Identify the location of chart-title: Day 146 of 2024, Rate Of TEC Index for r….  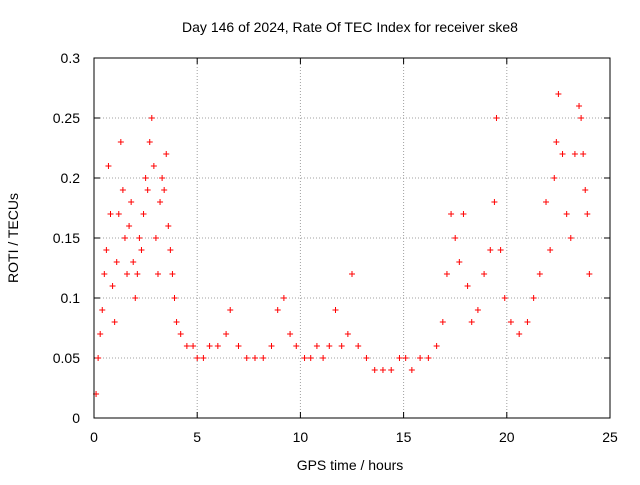
(350, 27).